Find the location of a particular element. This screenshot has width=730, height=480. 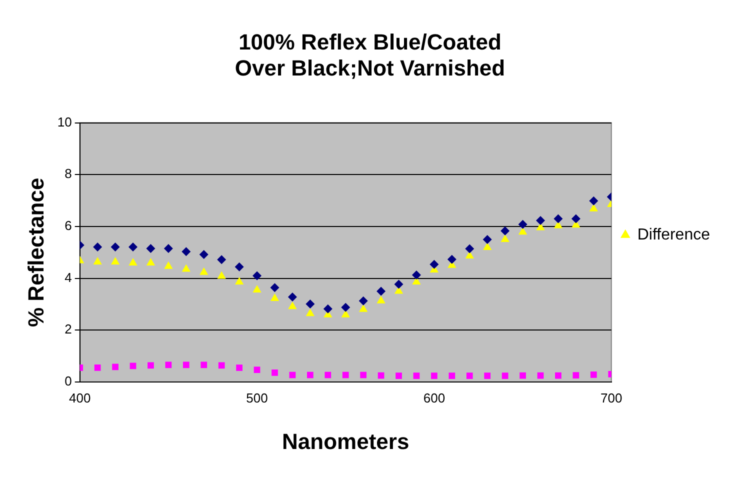

y-axis-title: % Reflectance is located at coordinates (35, 252).